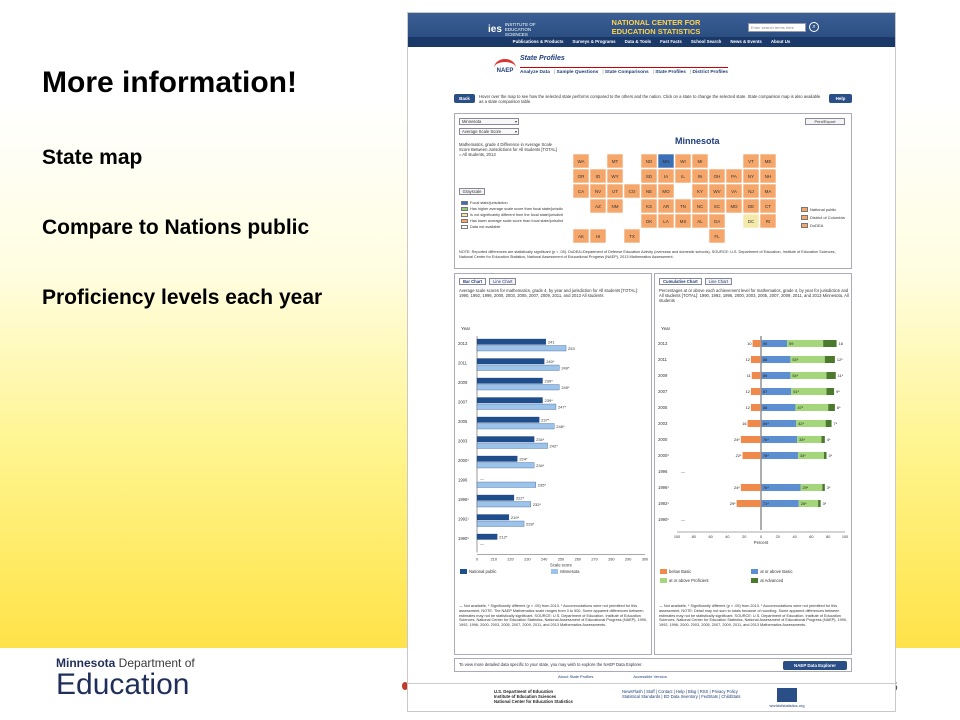 This screenshot has width=960, height=720. What do you see at coordinates (576, 72) in the screenshot?
I see `tab-sample-questions: Sample Questions` at bounding box center [576, 72].